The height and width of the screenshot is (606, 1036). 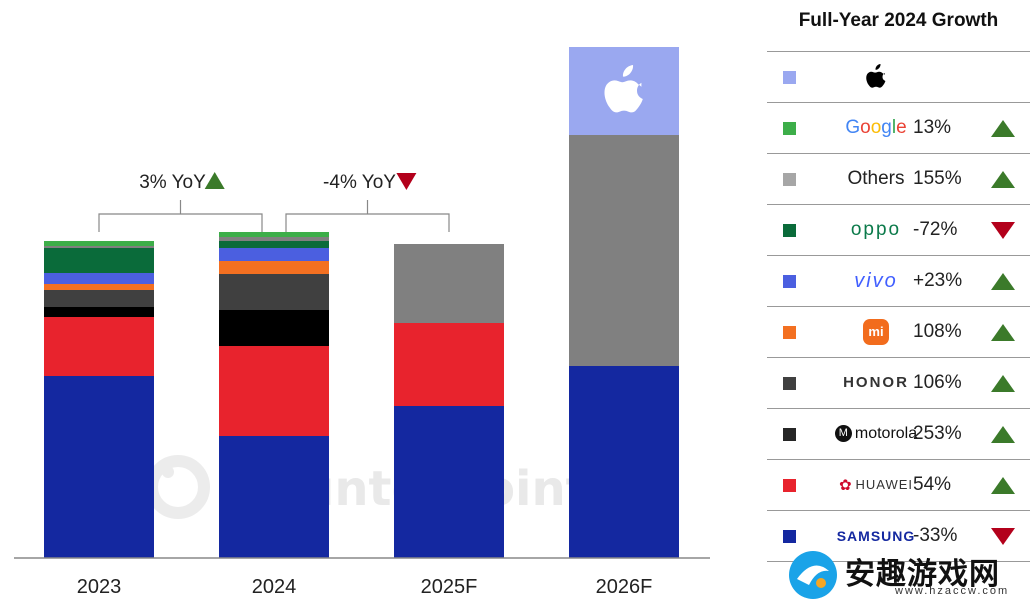 I want to click on legend-title: Full-Year 2024 Growth, so click(x=898, y=20).